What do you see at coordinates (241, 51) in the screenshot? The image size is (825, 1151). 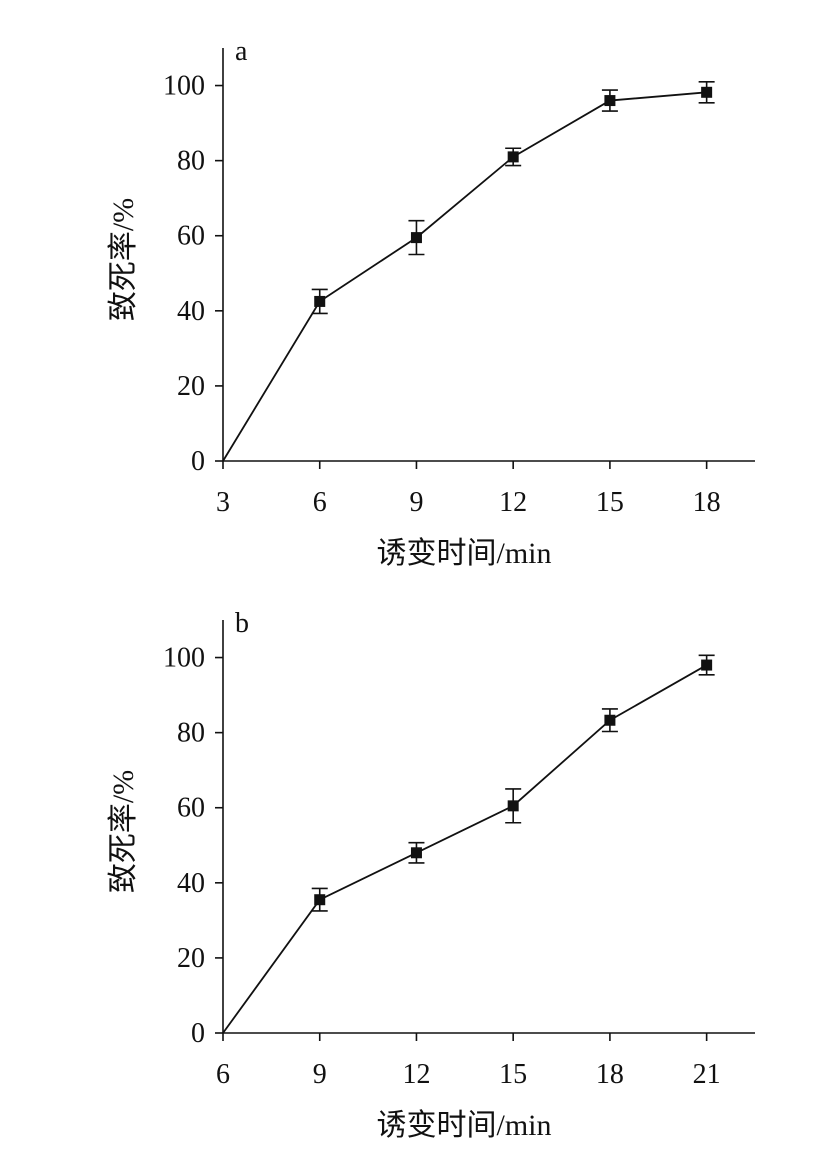 I see `panel-label: a` at bounding box center [241, 51].